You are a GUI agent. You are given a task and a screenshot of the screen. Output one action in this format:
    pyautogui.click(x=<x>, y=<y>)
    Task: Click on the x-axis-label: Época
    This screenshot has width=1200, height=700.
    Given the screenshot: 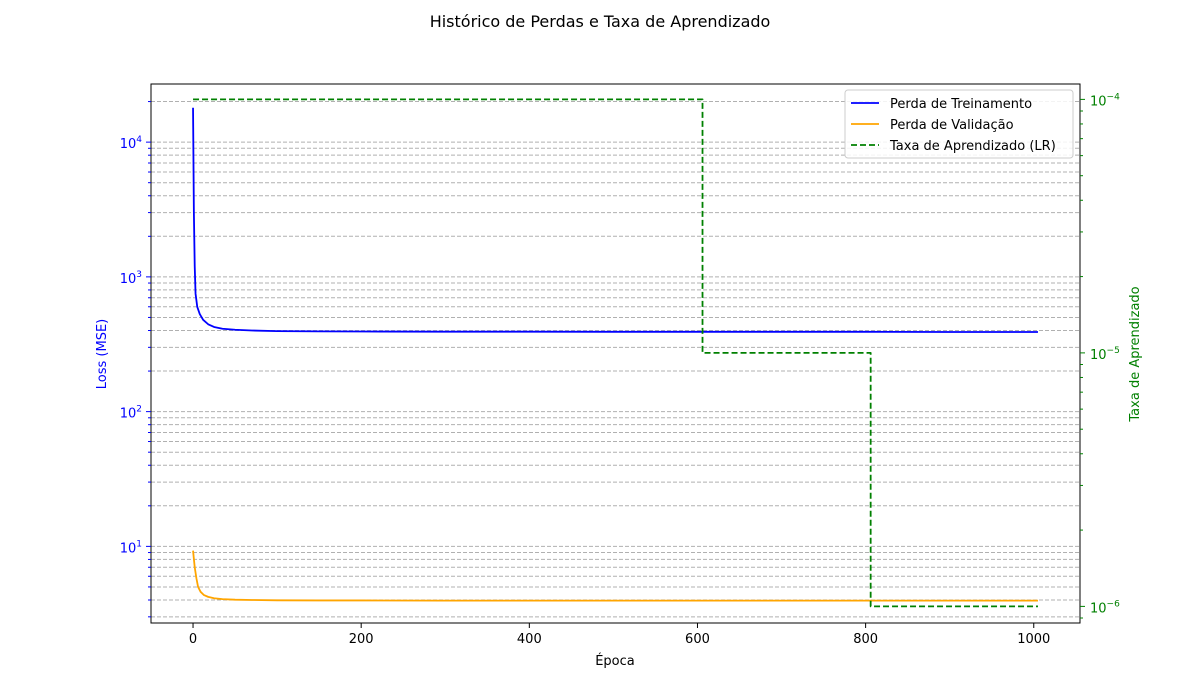 What is the action you would take?
    pyautogui.click(x=615, y=661)
    